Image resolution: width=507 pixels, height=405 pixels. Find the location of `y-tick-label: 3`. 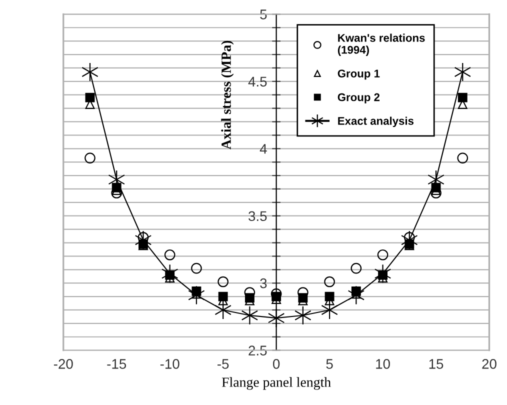

y-tick-label: 3 is located at coordinates (263, 283).